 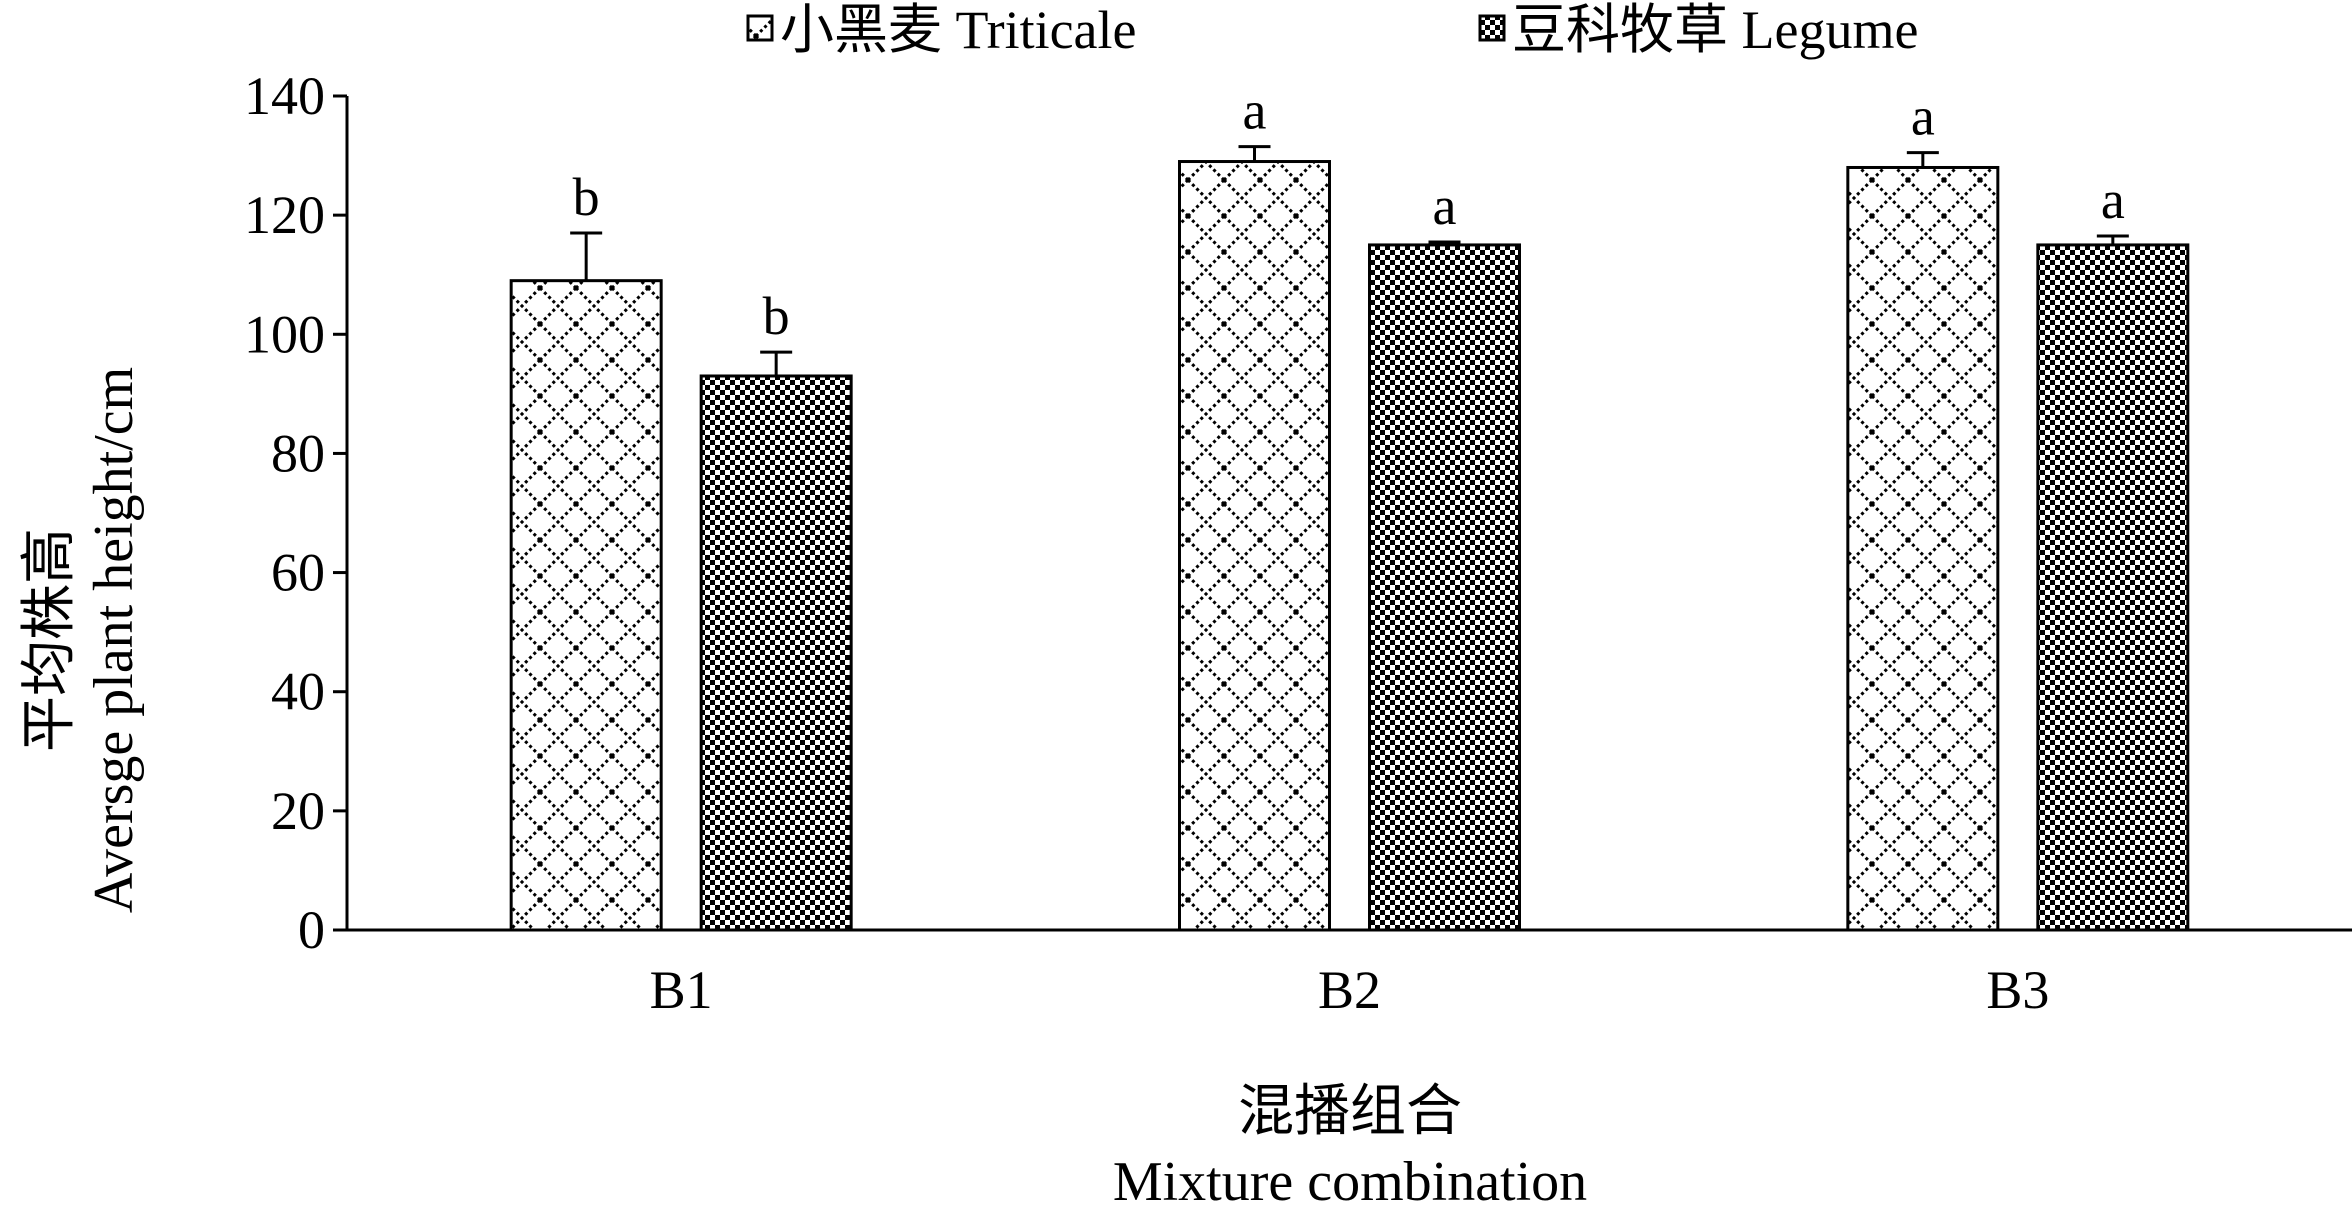 What do you see at coordinates (82, 640) in the screenshot?
I see `y-axis-title: 平均株高 Aversge plant height/cm` at bounding box center [82, 640].